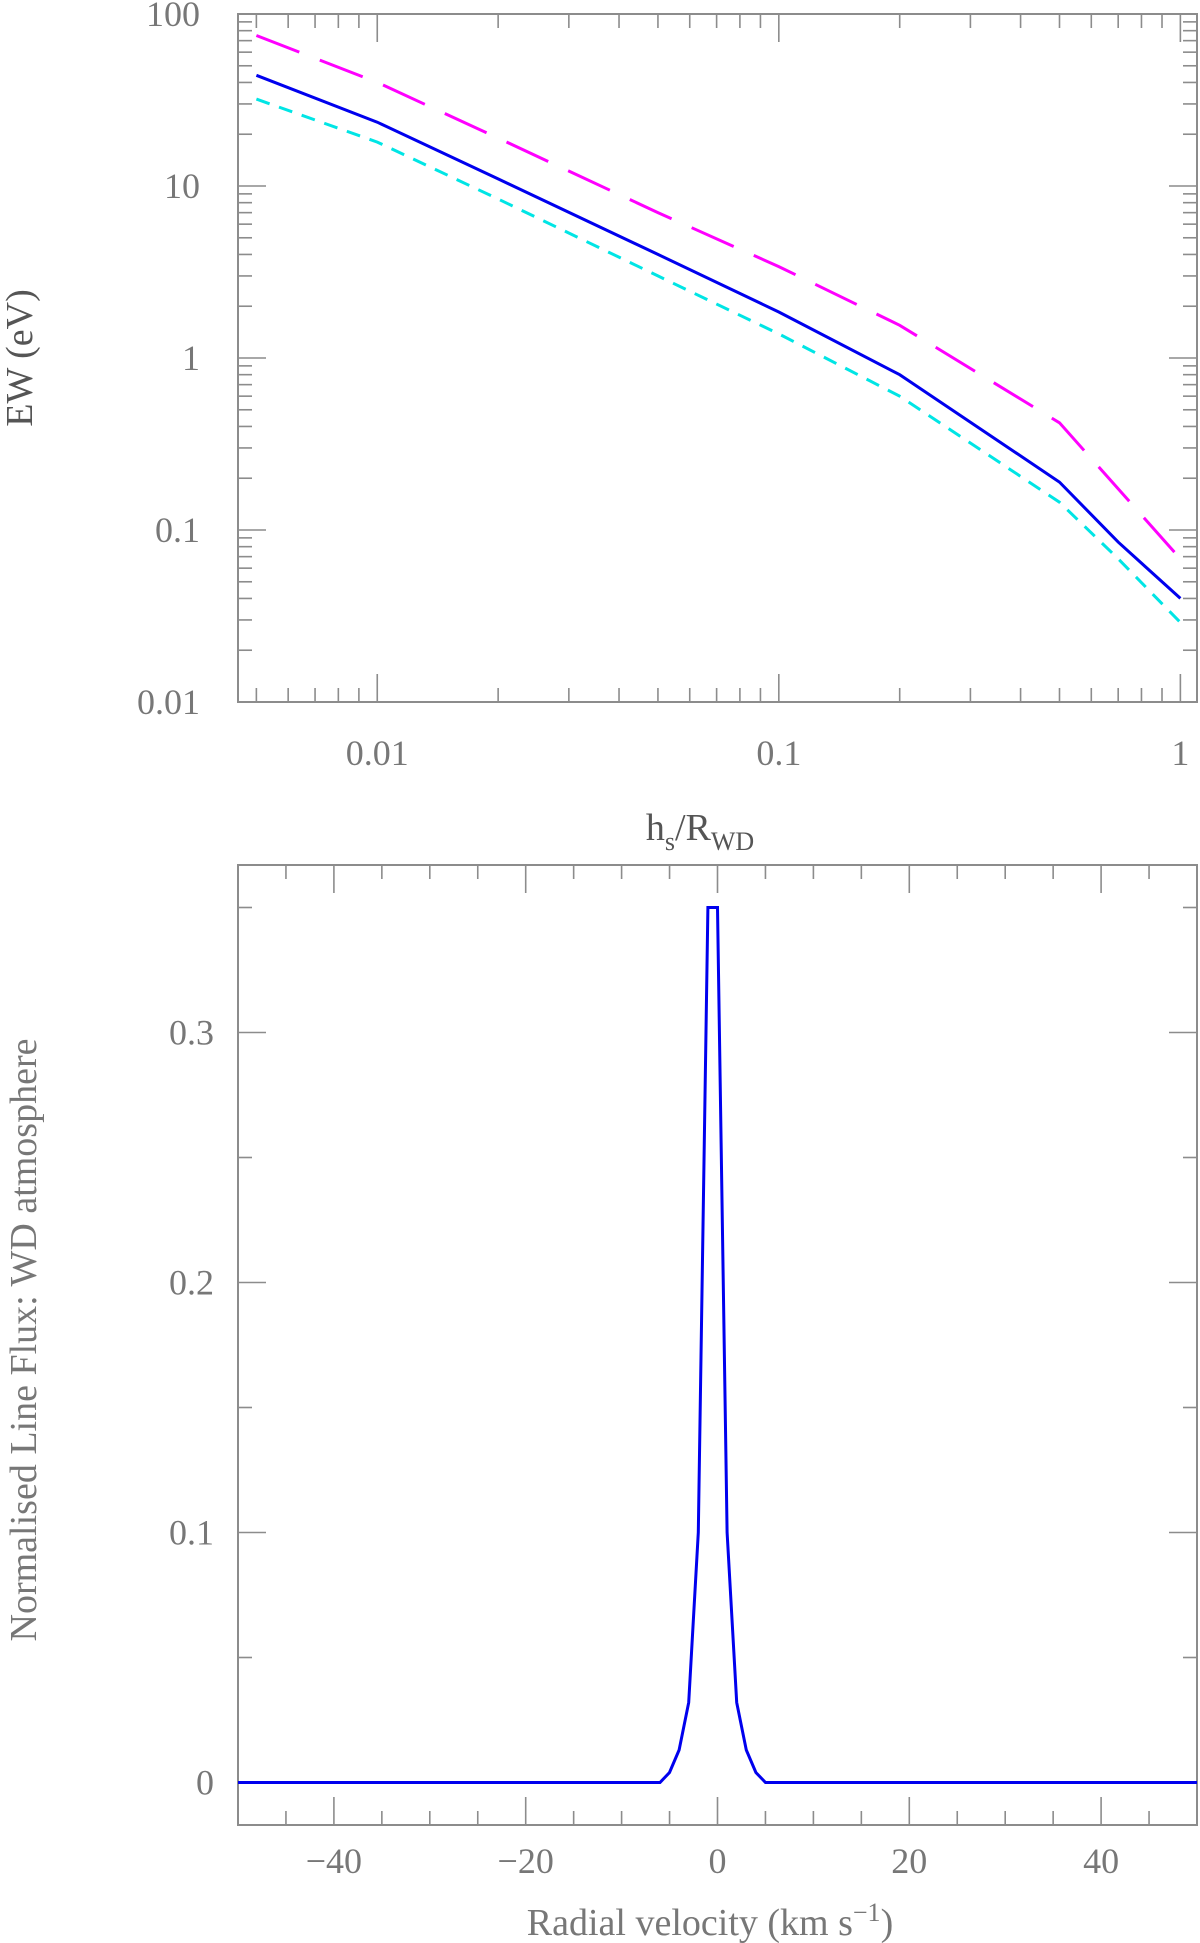 The image size is (1200, 1943). I want to click on bottom-y-axis-label: Normalised Line Flux: WD atmosphere, so click(24, 1340).